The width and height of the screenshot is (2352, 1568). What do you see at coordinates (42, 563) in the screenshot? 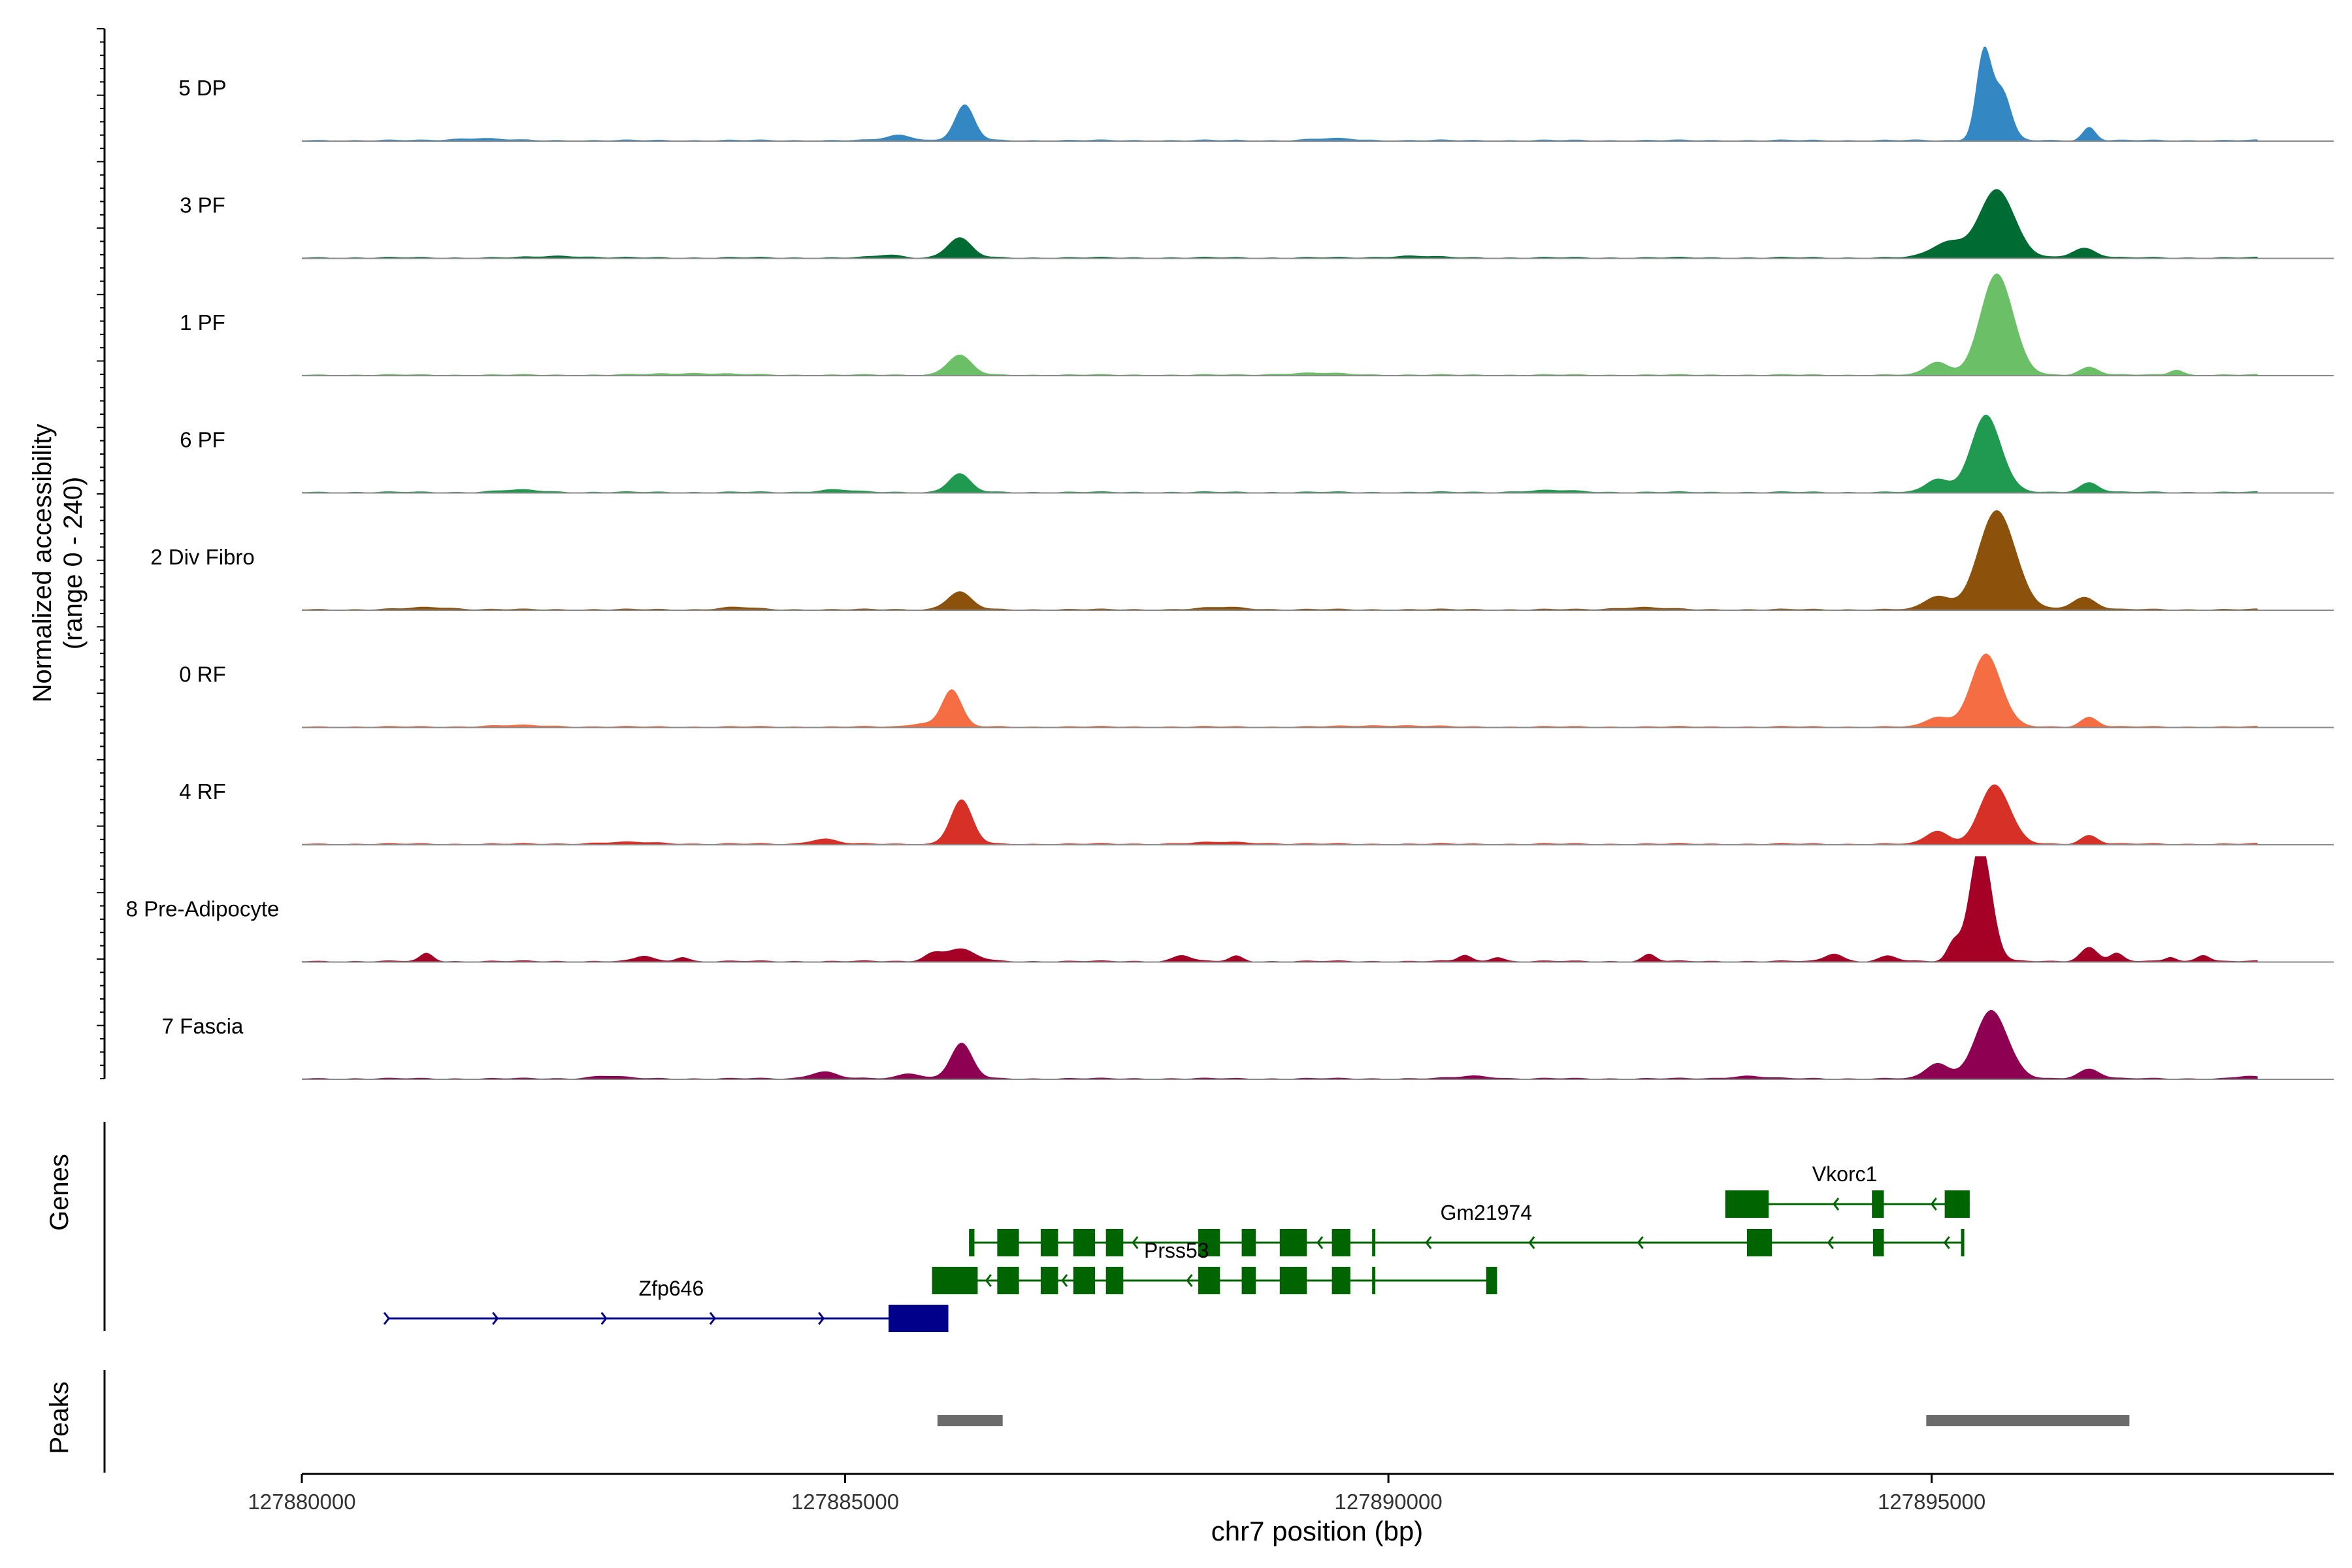
I see `y-axis-title-line1: Normalized accessibility` at bounding box center [42, 563].